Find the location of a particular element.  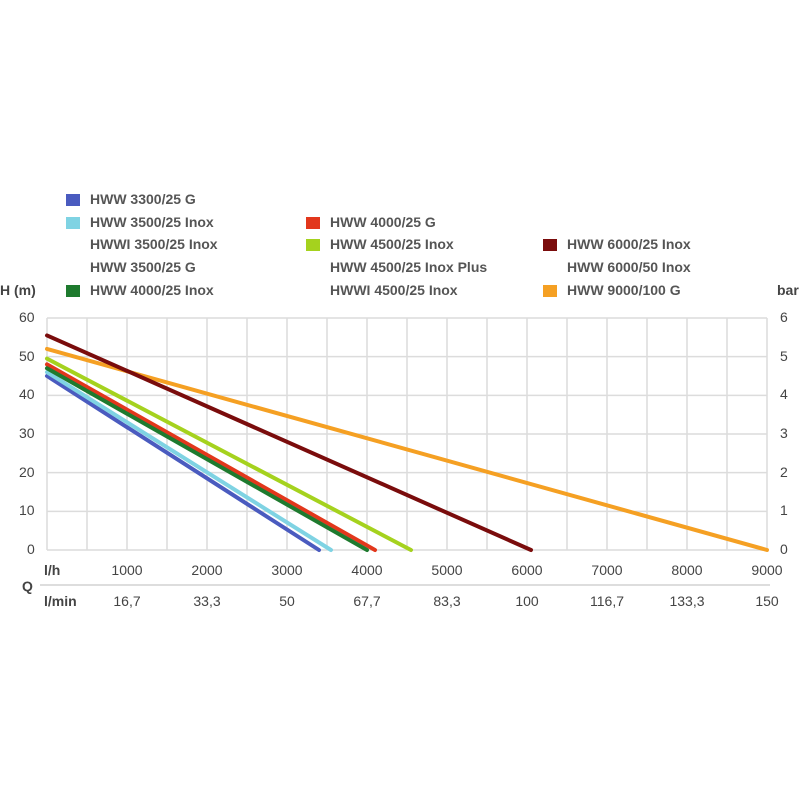

x-tick-label-secondary: 116,7 is located at coordinates (607, 601).